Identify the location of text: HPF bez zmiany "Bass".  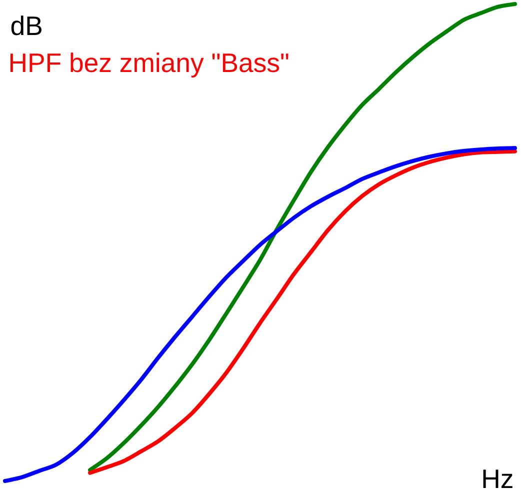
(149, 65).